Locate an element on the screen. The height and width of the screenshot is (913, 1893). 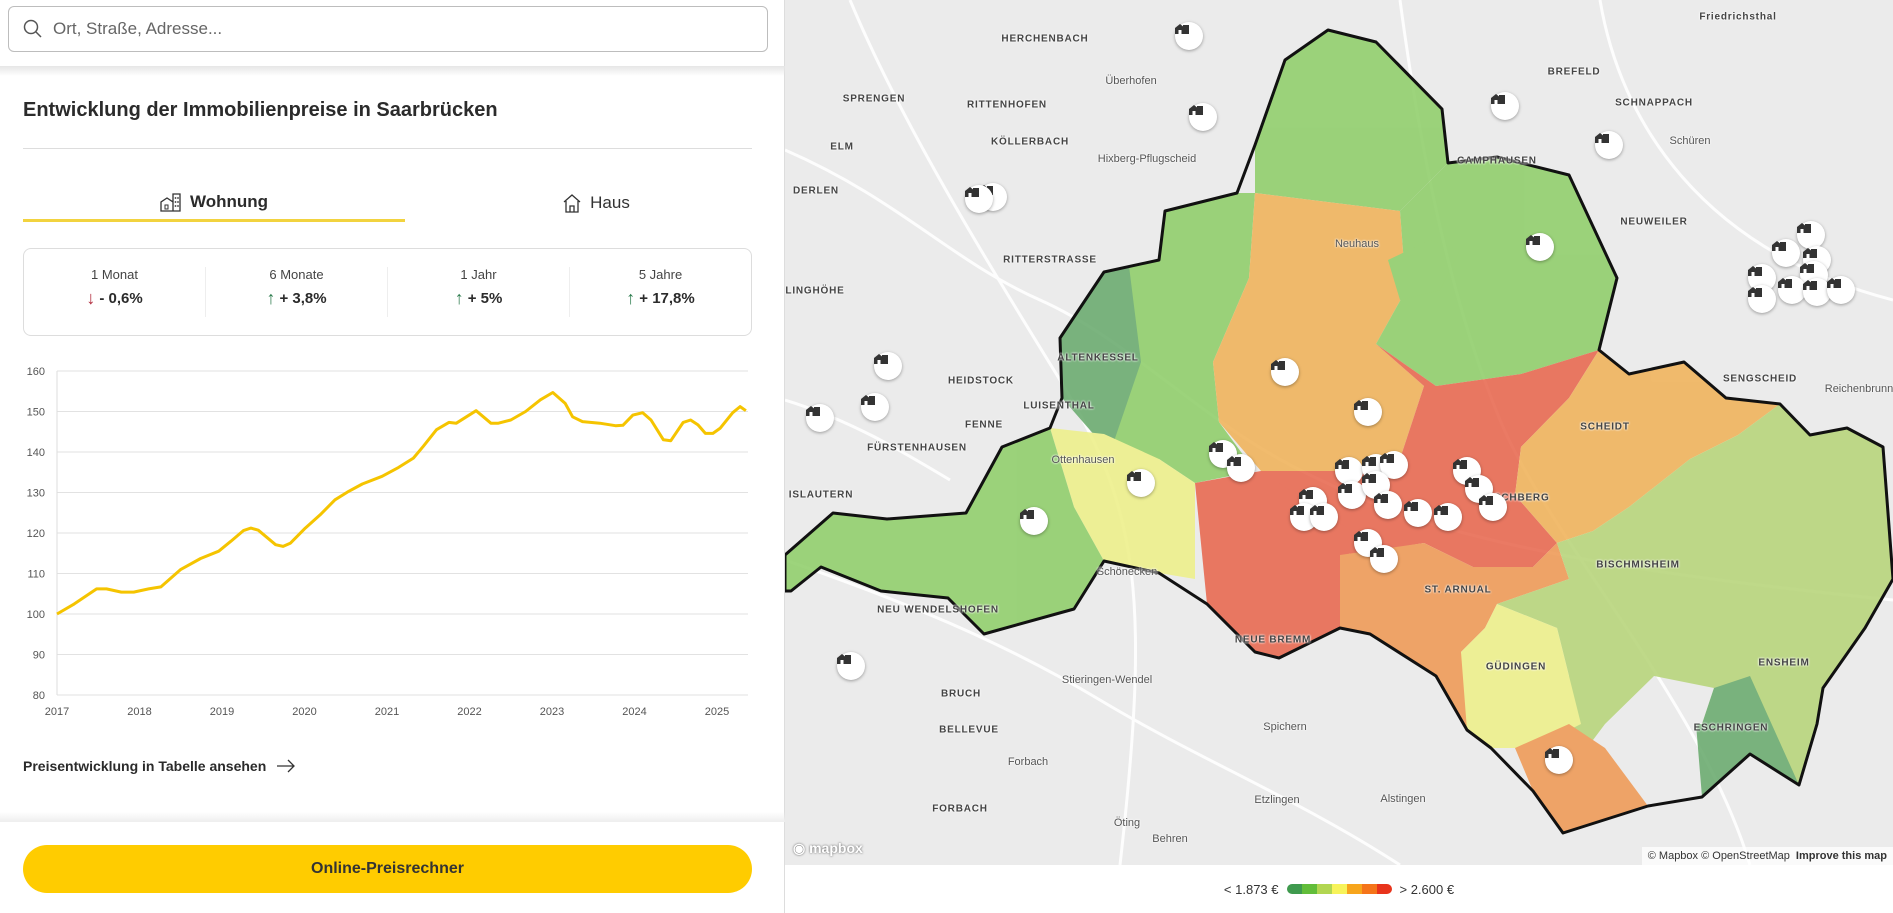
tab-wohnung: Wohnung is located at coordinates (214, 203).